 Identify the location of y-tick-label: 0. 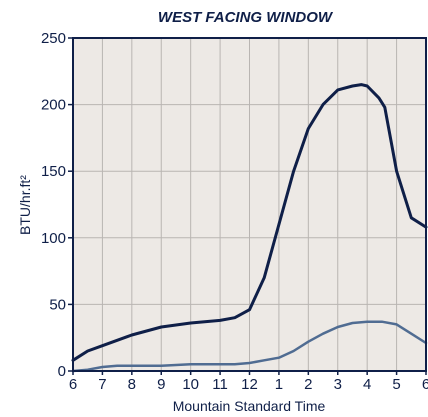
(62, 371).